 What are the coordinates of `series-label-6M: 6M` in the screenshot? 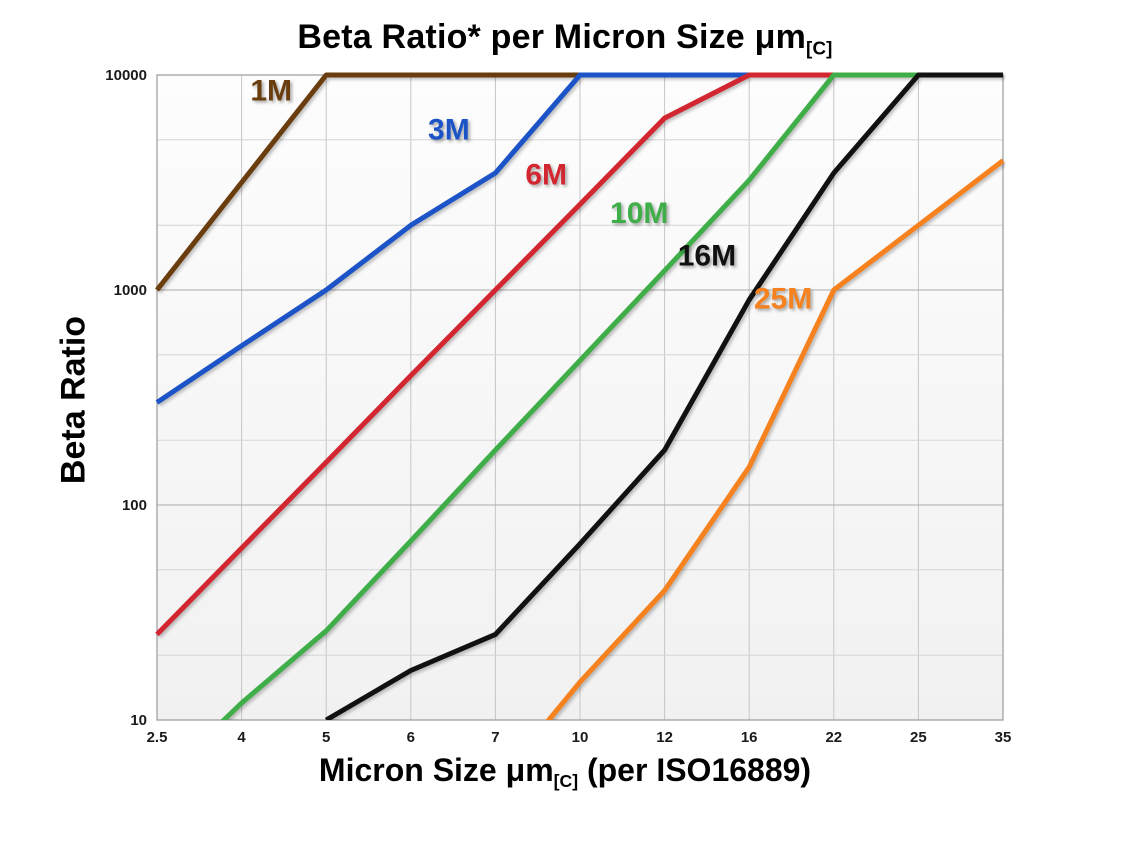 It's located at (546, 174).